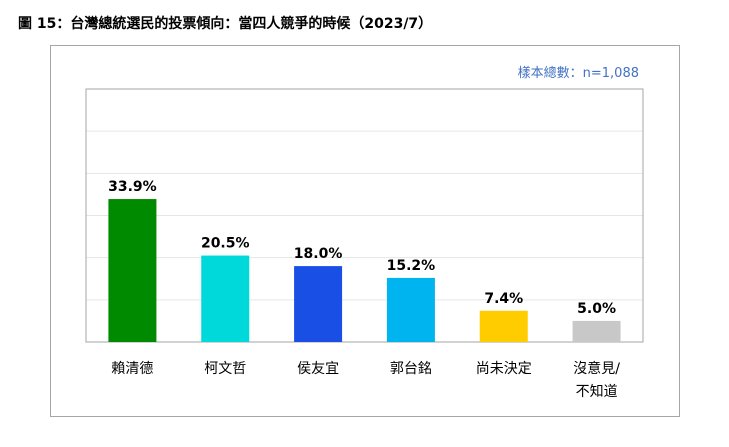 This screenshot has height=447, width=729. I want to click on category-label: 侯友宜, so click(318, 369).